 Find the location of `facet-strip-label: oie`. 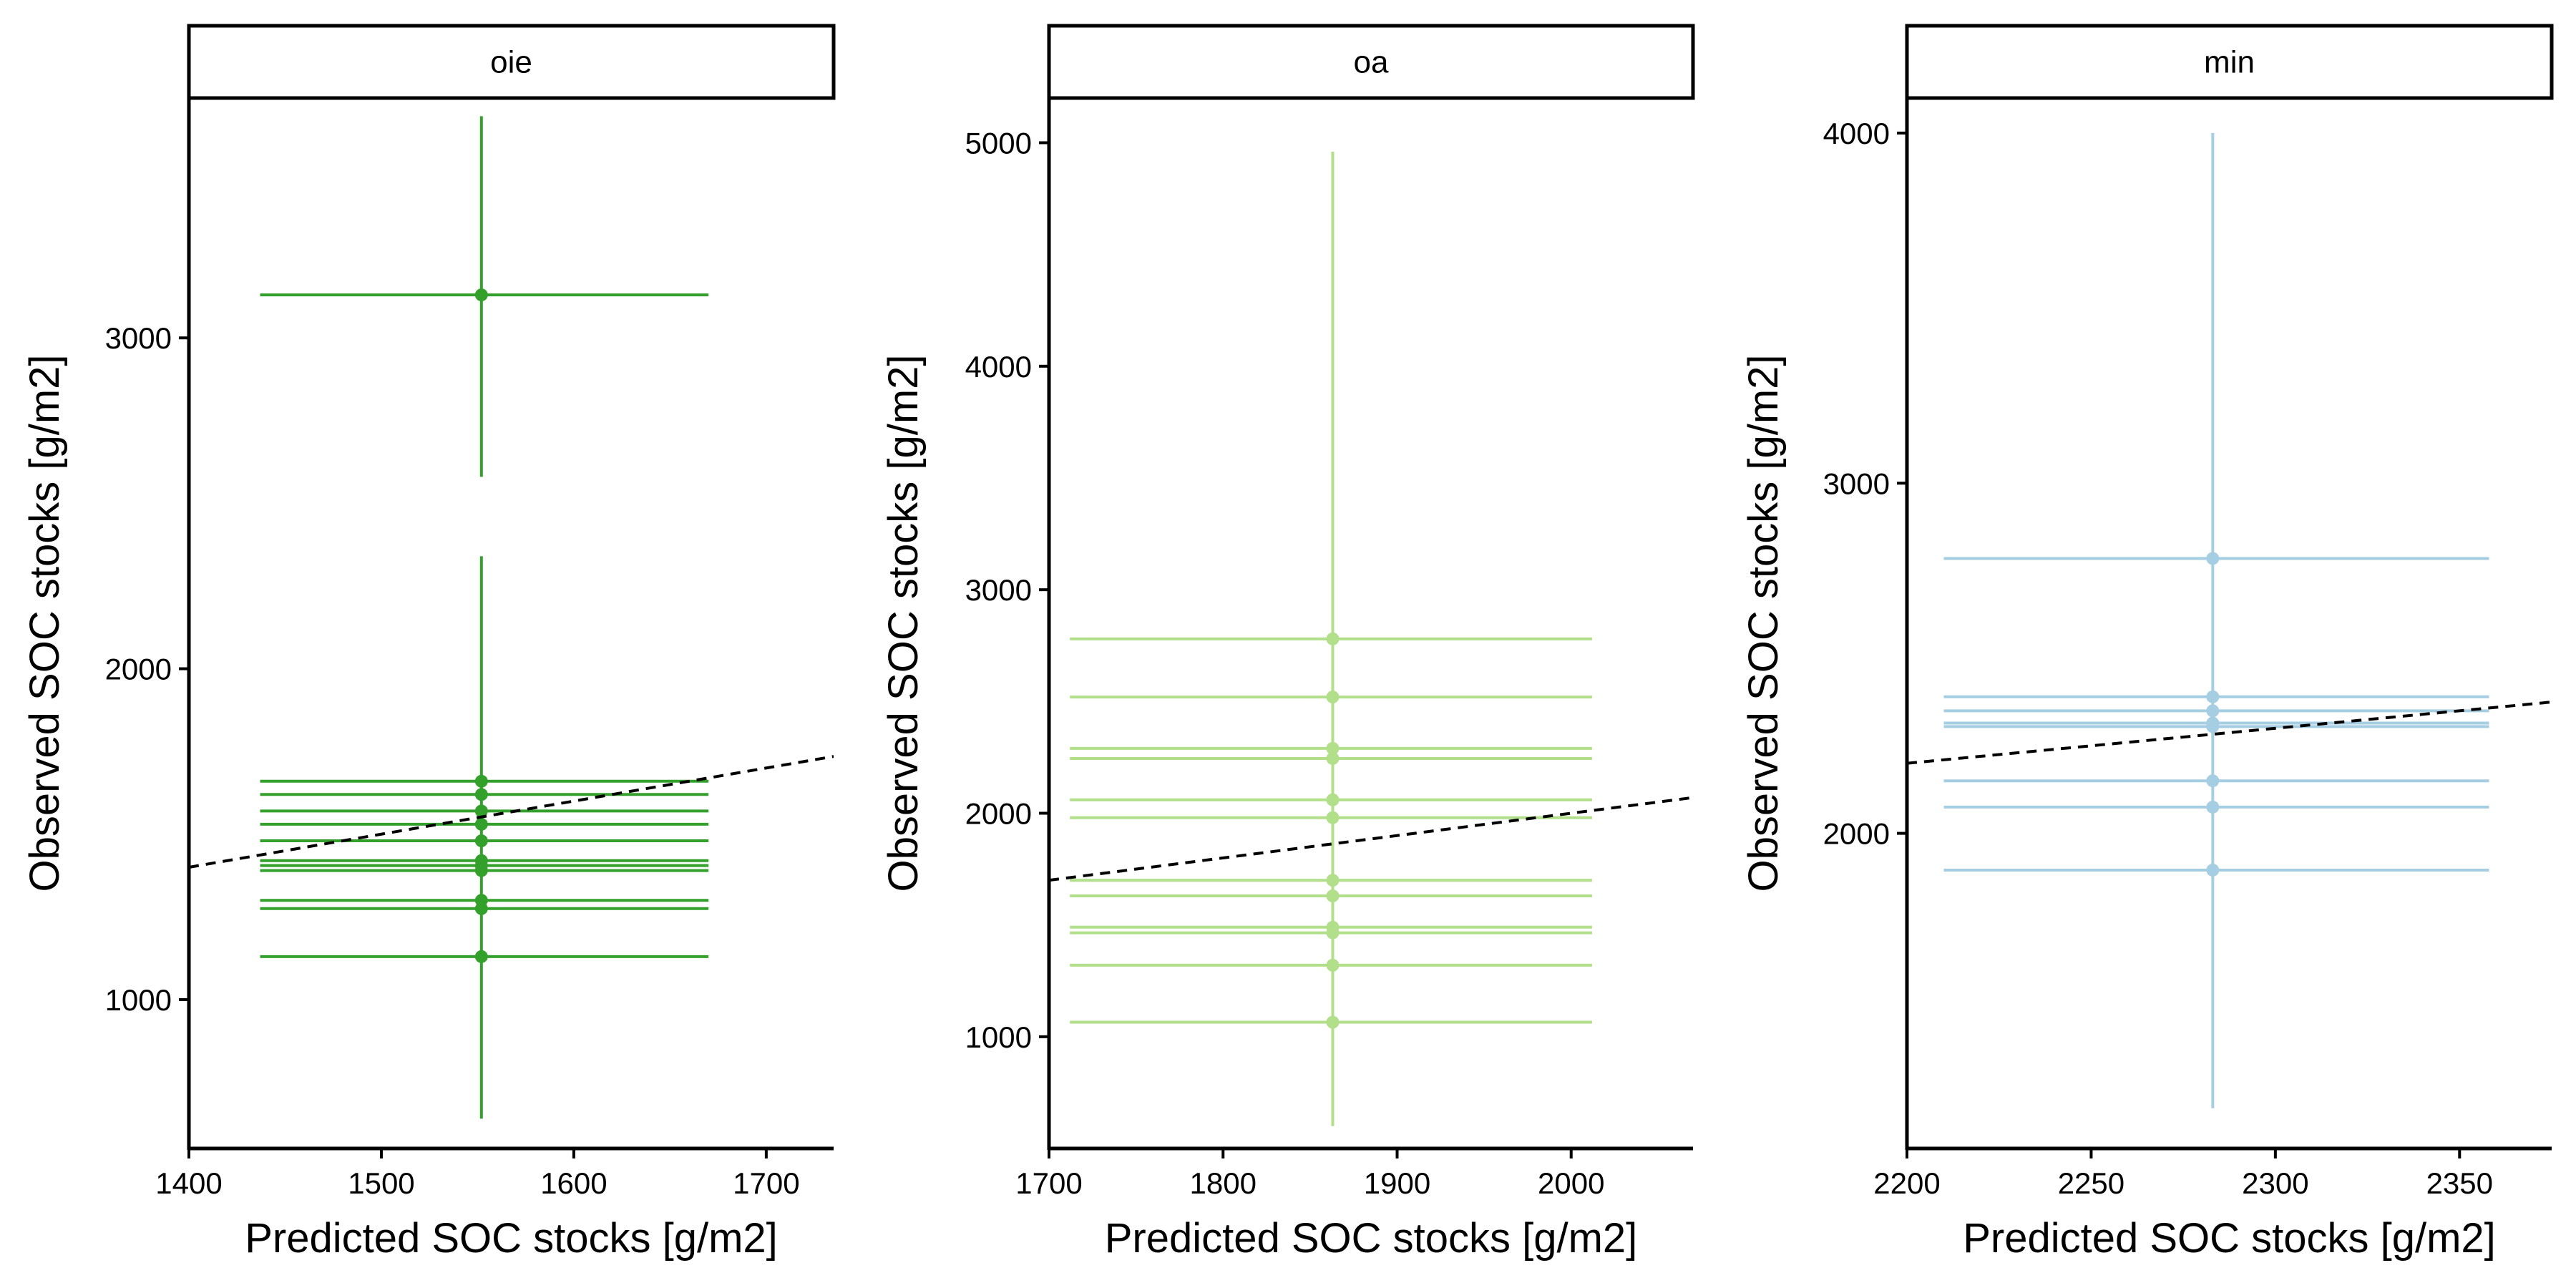

facet-strip-label: oie is located at coordinates (511, 62).